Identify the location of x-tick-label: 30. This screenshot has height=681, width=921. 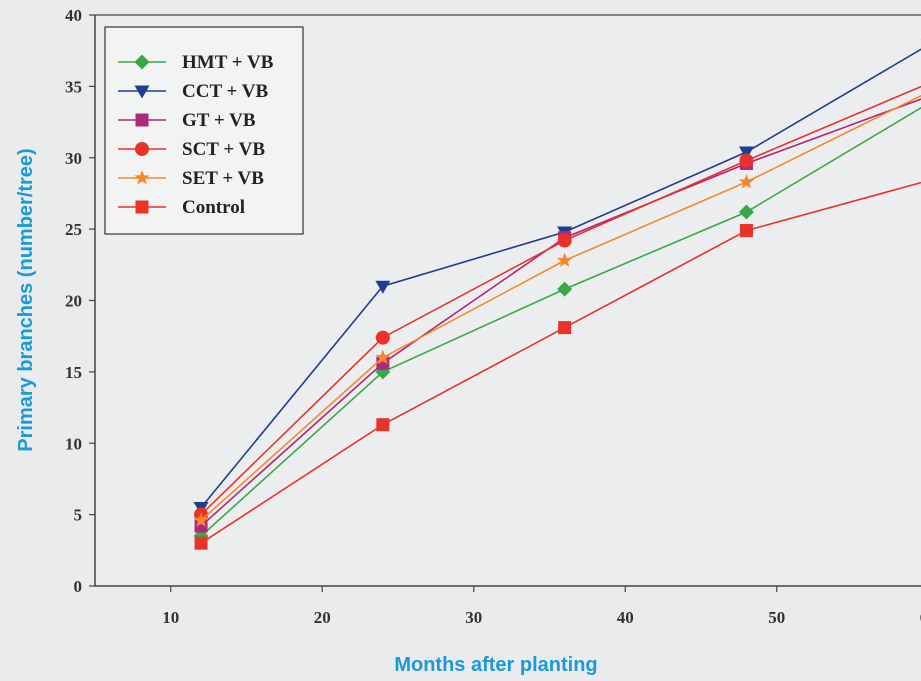
(473, 617).